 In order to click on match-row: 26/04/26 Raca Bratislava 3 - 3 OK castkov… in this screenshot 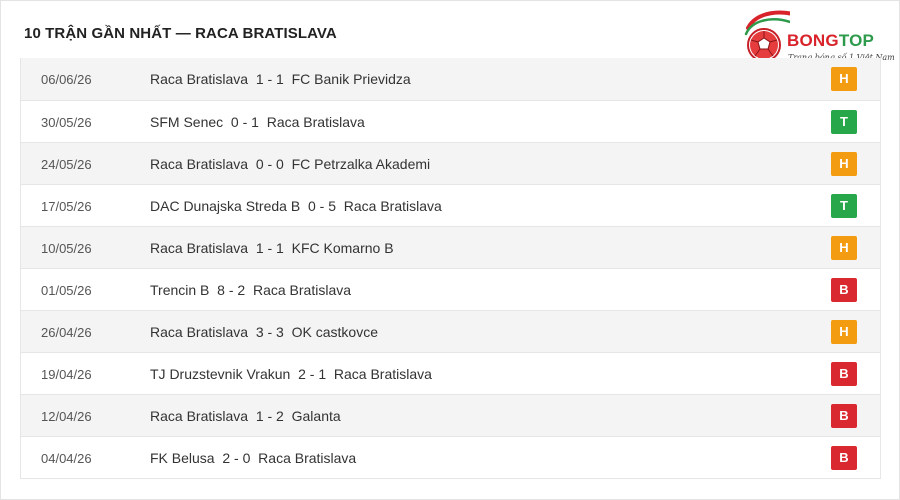, I will do `click(450, 331)`.